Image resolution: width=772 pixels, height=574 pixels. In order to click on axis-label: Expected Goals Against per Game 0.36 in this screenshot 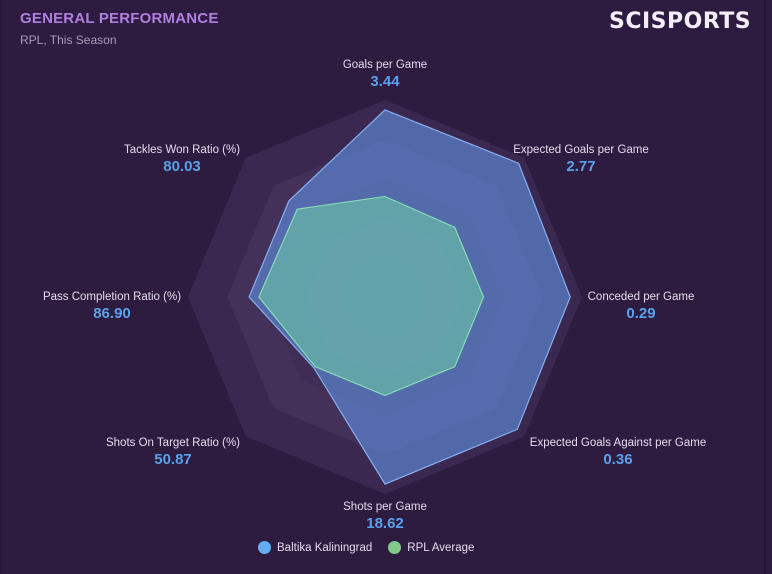, I will do `click(618, 452)`.